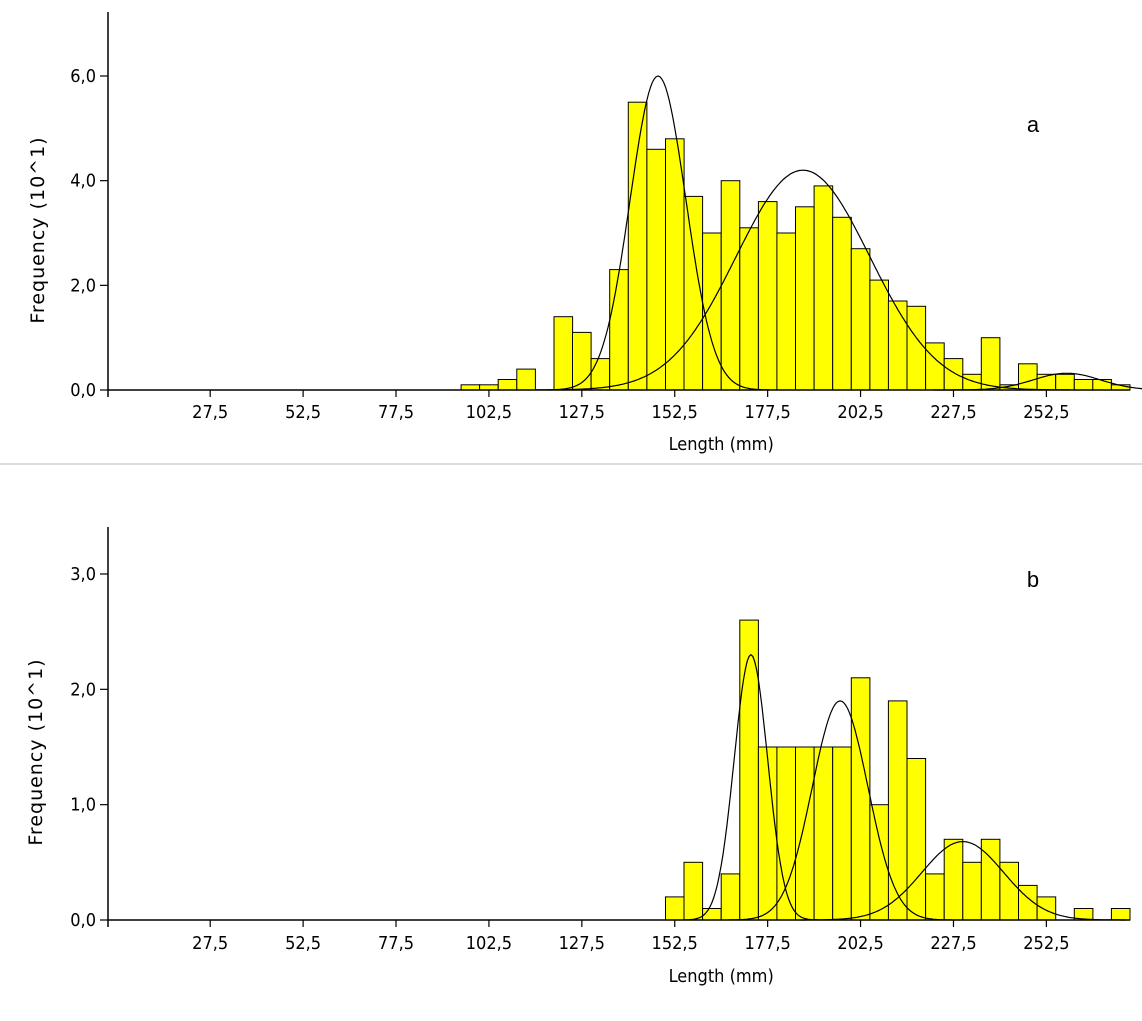 This screenshot has height=1021, width=1142. Describe the element at coordinates (1033, 124) in the screenshot. I see `panel-label: a` at that location.